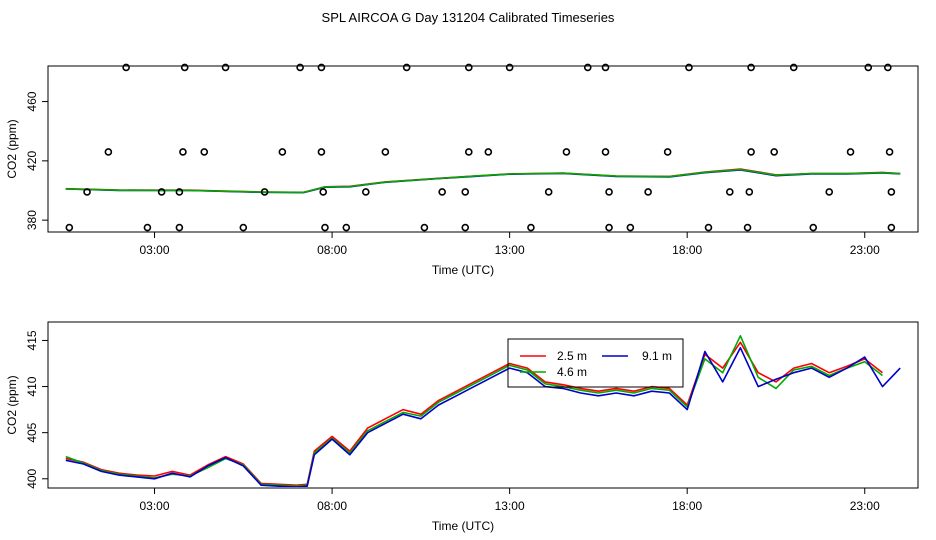 This screenshot has height=540, width=936. What do you see at coordinates (32, 101) in the screenshot?
I see `y-tick-label: 460` at bounding box center [32, 101].